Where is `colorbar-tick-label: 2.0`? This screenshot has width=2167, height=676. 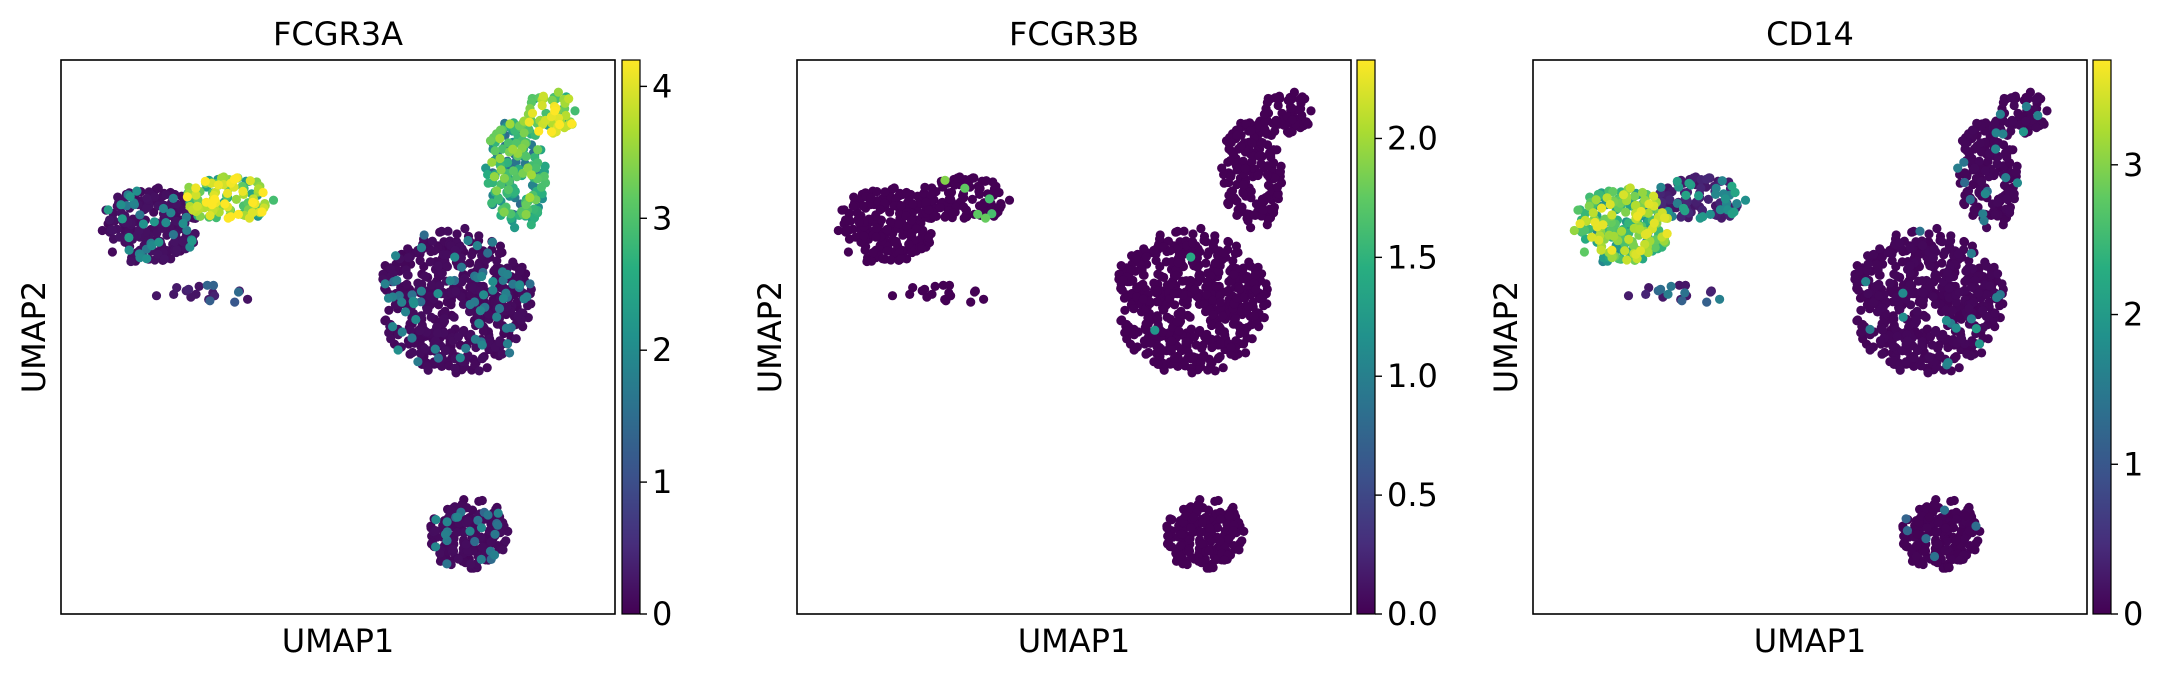
colorbar-tick-label: 2.0 is located at coordinates (1412, 138).